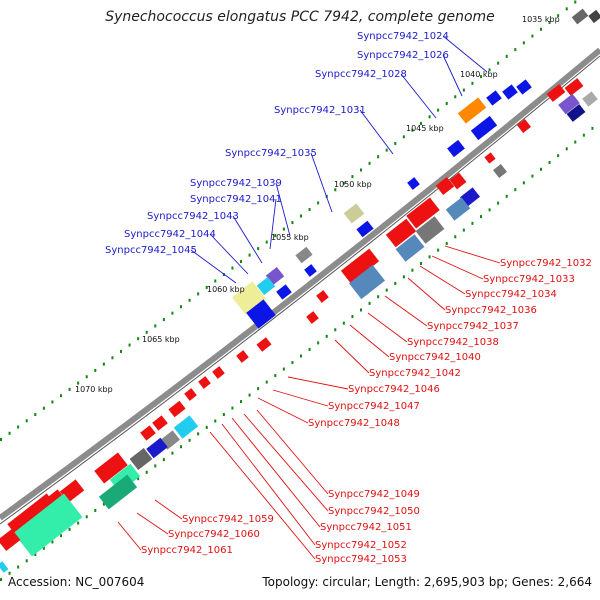 This screenshot has height=600, width=600. What do you see at coordinates (374, 494) in the screenshot?
I see `gene-label: Synpcc7942_1049` at bounding box center [374, 494].